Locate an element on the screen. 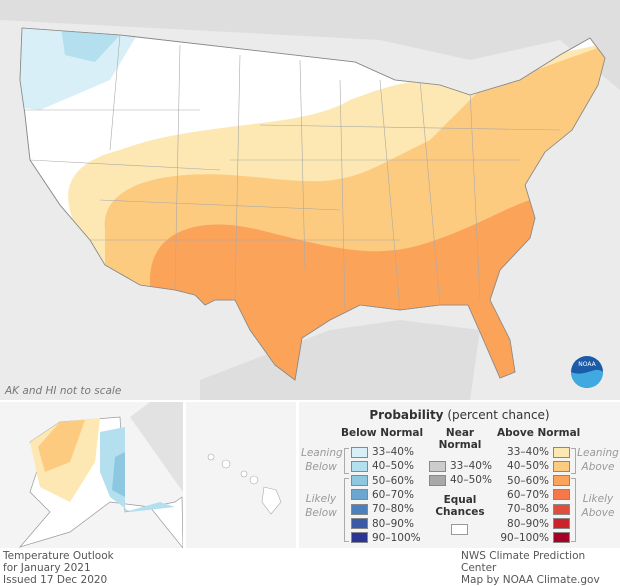 This screenshot has height=586, width=620. near-normal-header: Near Normal is located at coordinates (460, 439).